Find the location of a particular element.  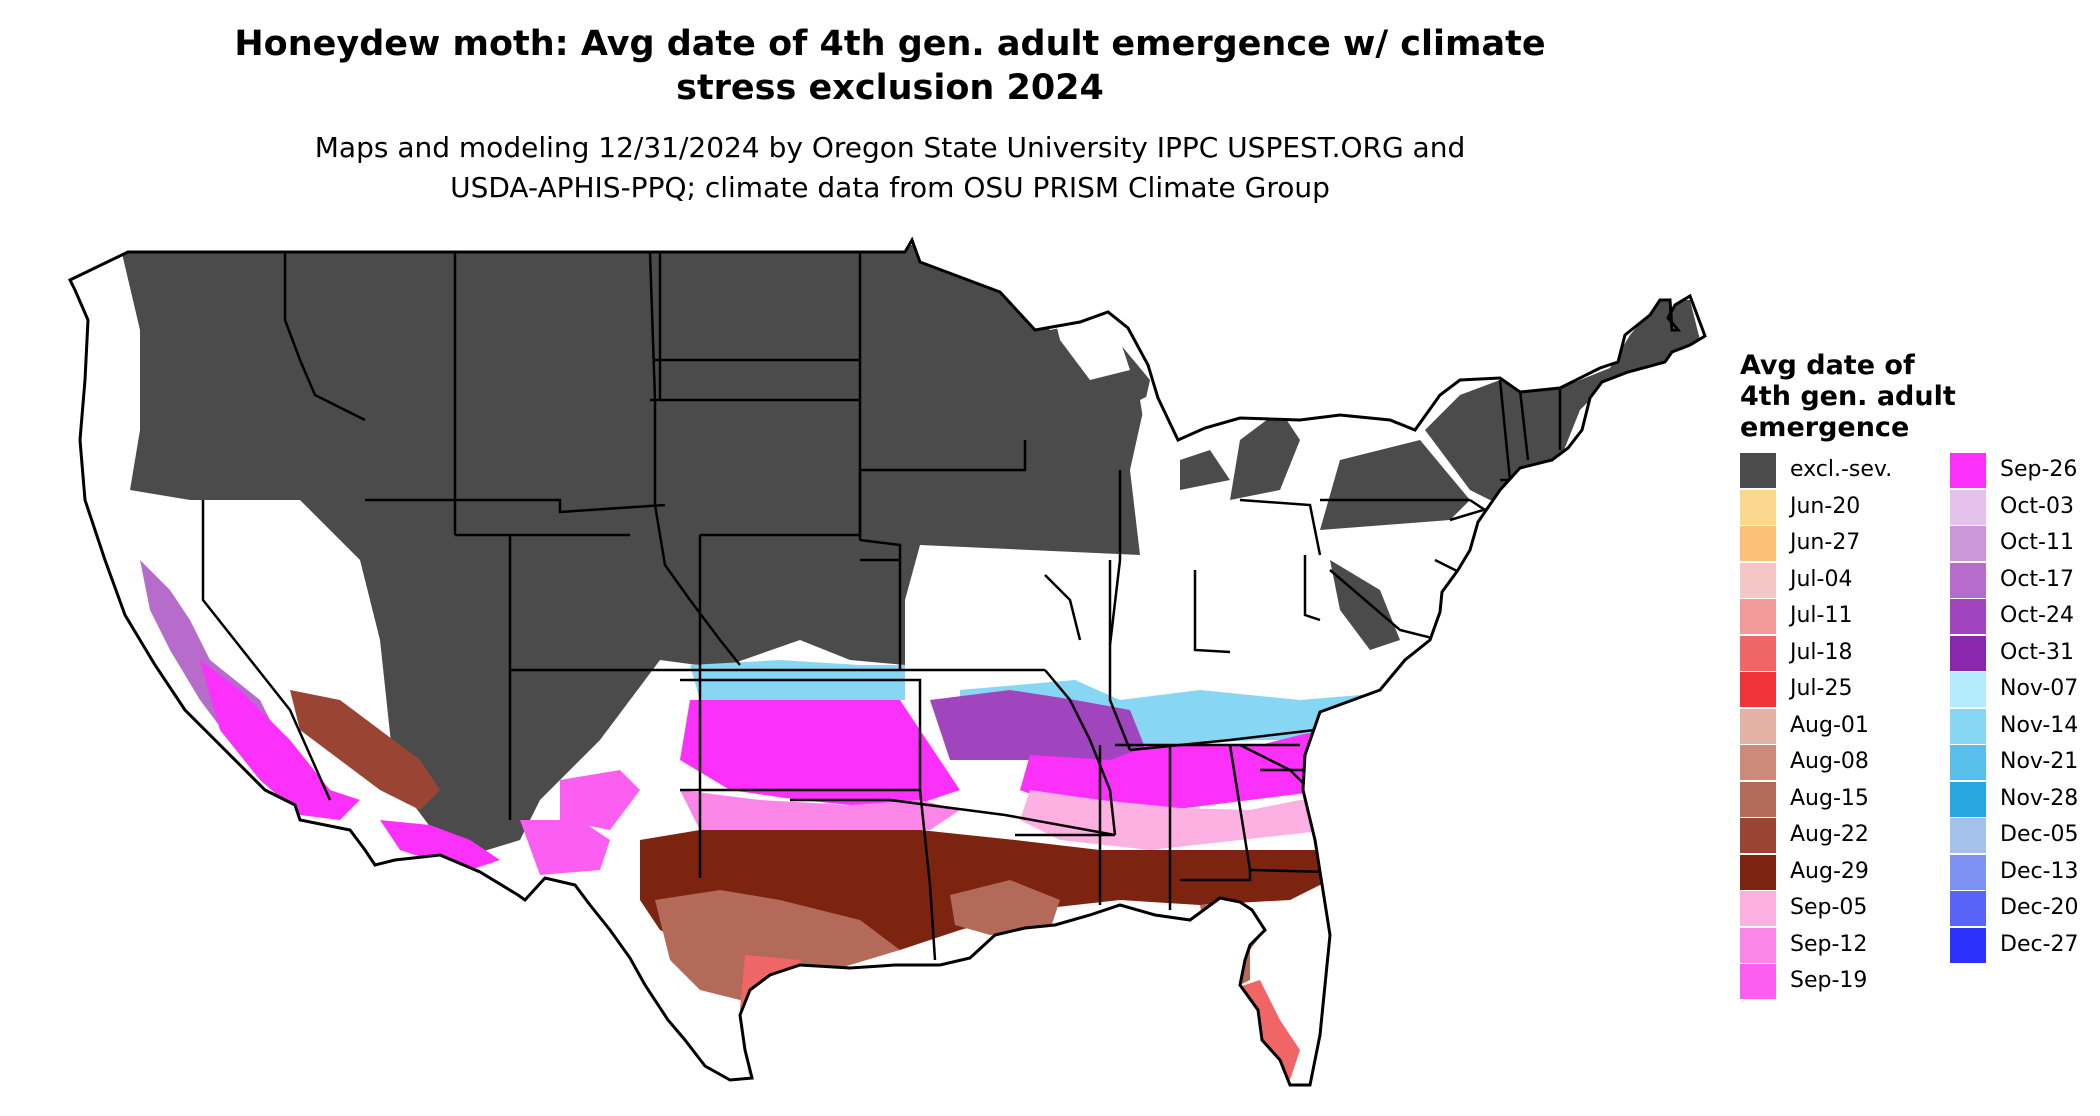

legend-label: Jul-04 is located at coordinates (1821, 579).